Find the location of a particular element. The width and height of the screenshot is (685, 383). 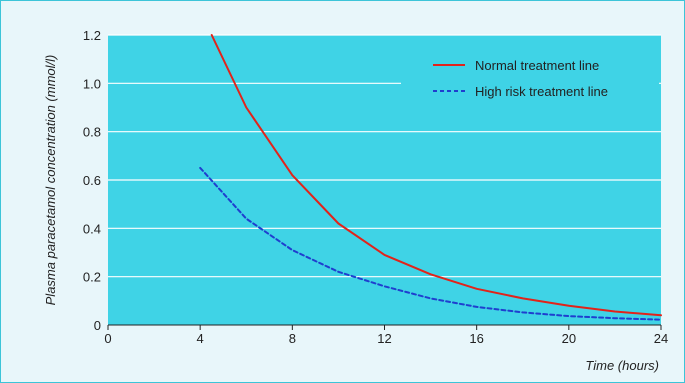

legend-label-normal: Normal treatment line is located at coordinates (537, 65).